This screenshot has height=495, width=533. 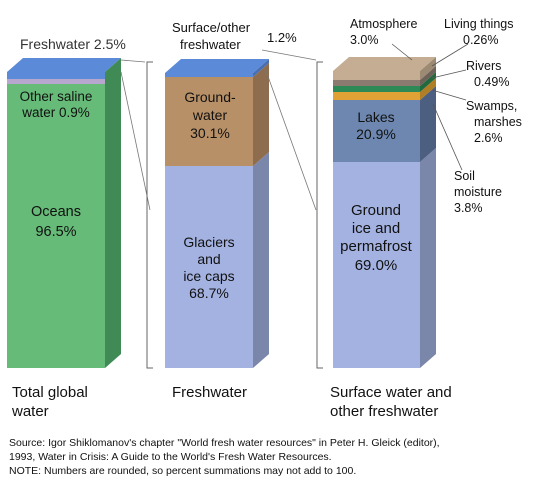 I want to click on connector-1-bottom, so click(x=135, y=141).